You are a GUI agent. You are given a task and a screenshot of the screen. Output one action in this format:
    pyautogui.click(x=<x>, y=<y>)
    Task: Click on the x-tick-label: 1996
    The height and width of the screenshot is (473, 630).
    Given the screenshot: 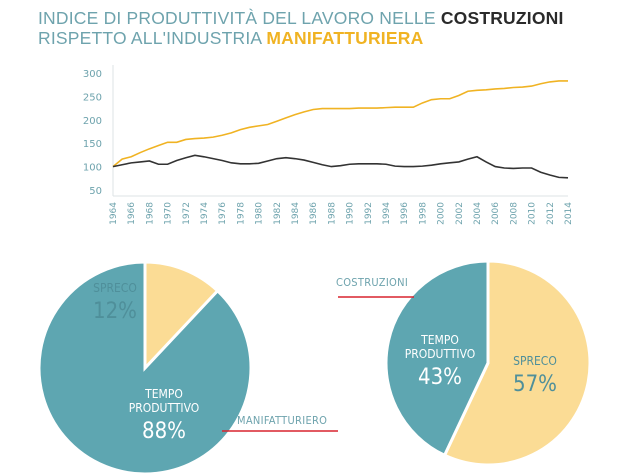 What is the action you would take?
    pyautogui.click(x=405, y=213)
    